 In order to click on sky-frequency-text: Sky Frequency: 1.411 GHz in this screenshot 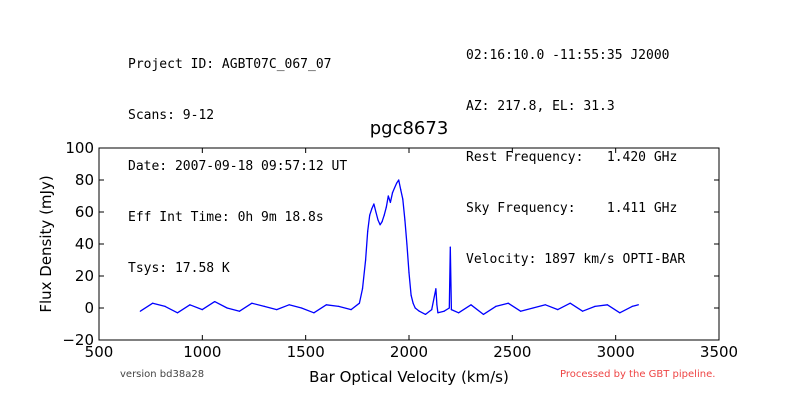, I will do `click(572, 208)`.